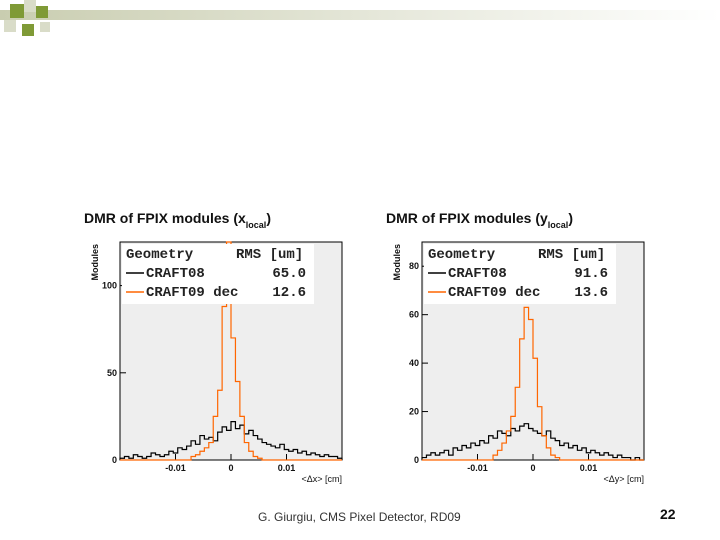  I want to click on corner-decoration, so click(360, 18).